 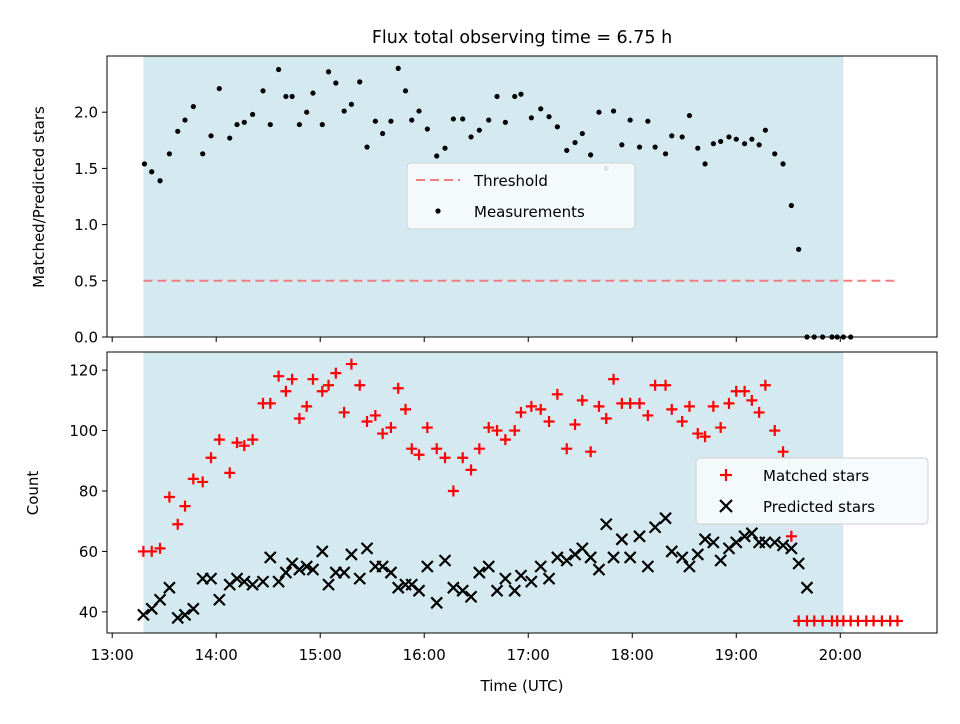 I want to click on measurements-legend-swatch, so click(x=438, y=211).